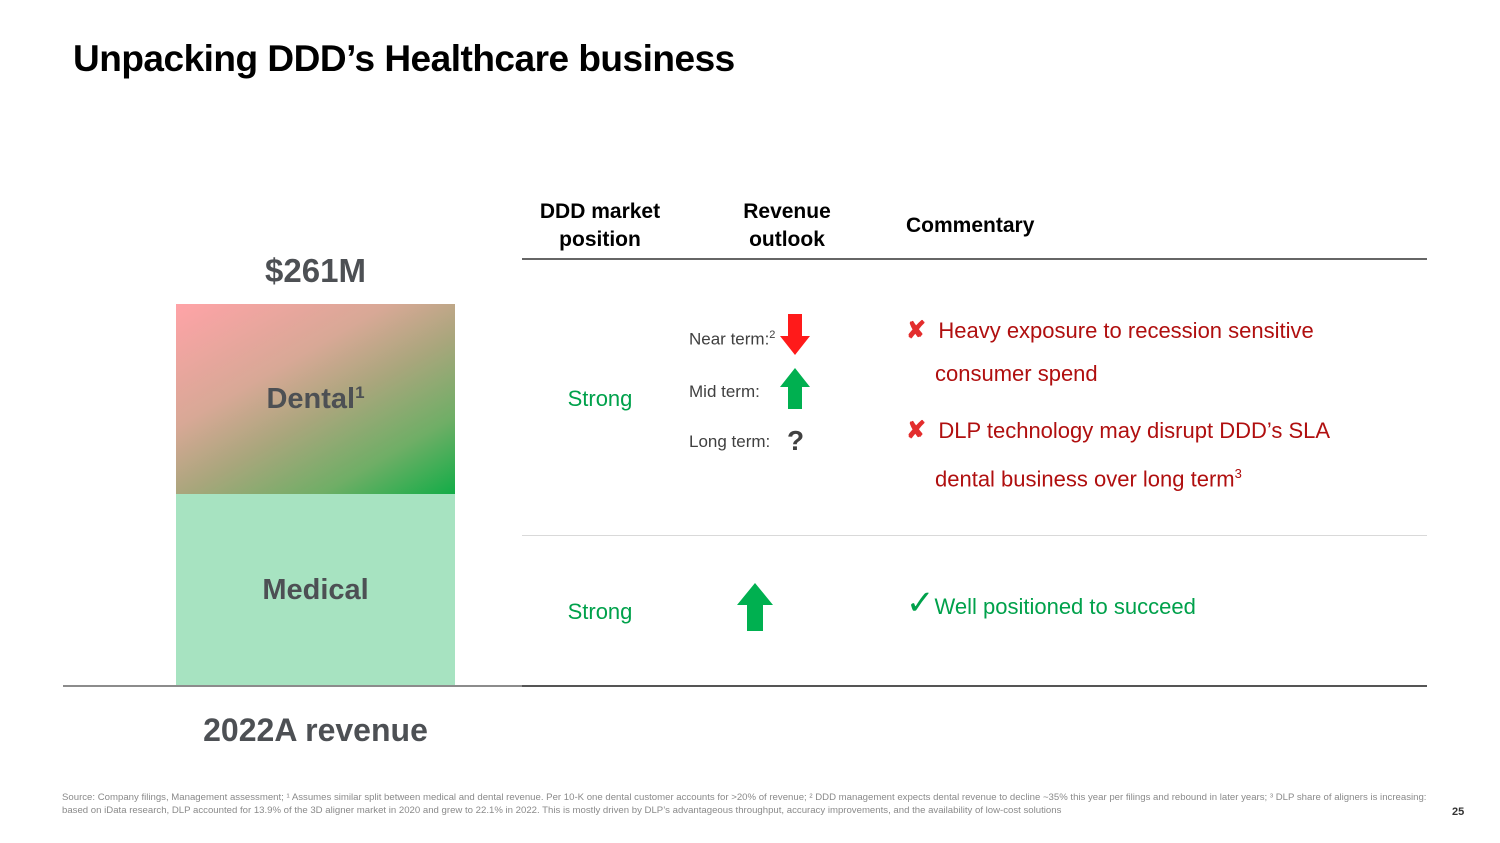 The width and height of the screenshot is (1500, 843). I want to click on mid-term-label: Mid term:, so click(724, 391).